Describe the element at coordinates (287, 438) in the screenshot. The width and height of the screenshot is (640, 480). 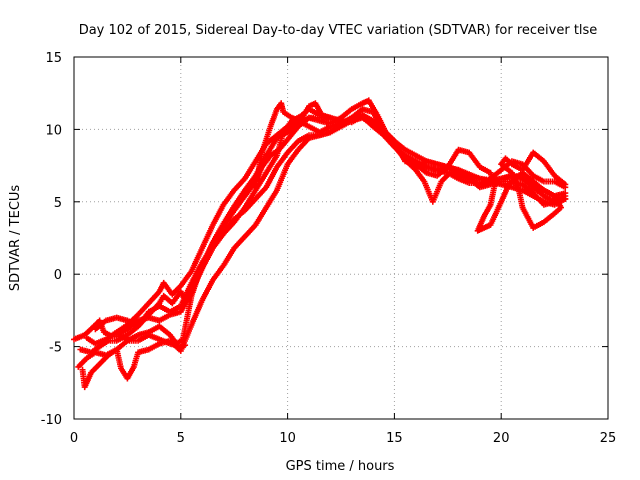
I see `x-tick-label: 10` at that location.